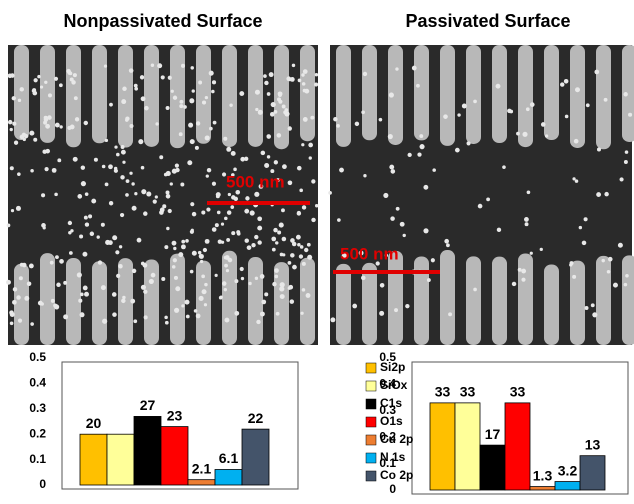 Image resolution: width=634 pixels, height=504 pixels. What do you see at coordinates (175, 415) in the screenshot?
I see `value-label: 23` at bounding box center [175, 415].